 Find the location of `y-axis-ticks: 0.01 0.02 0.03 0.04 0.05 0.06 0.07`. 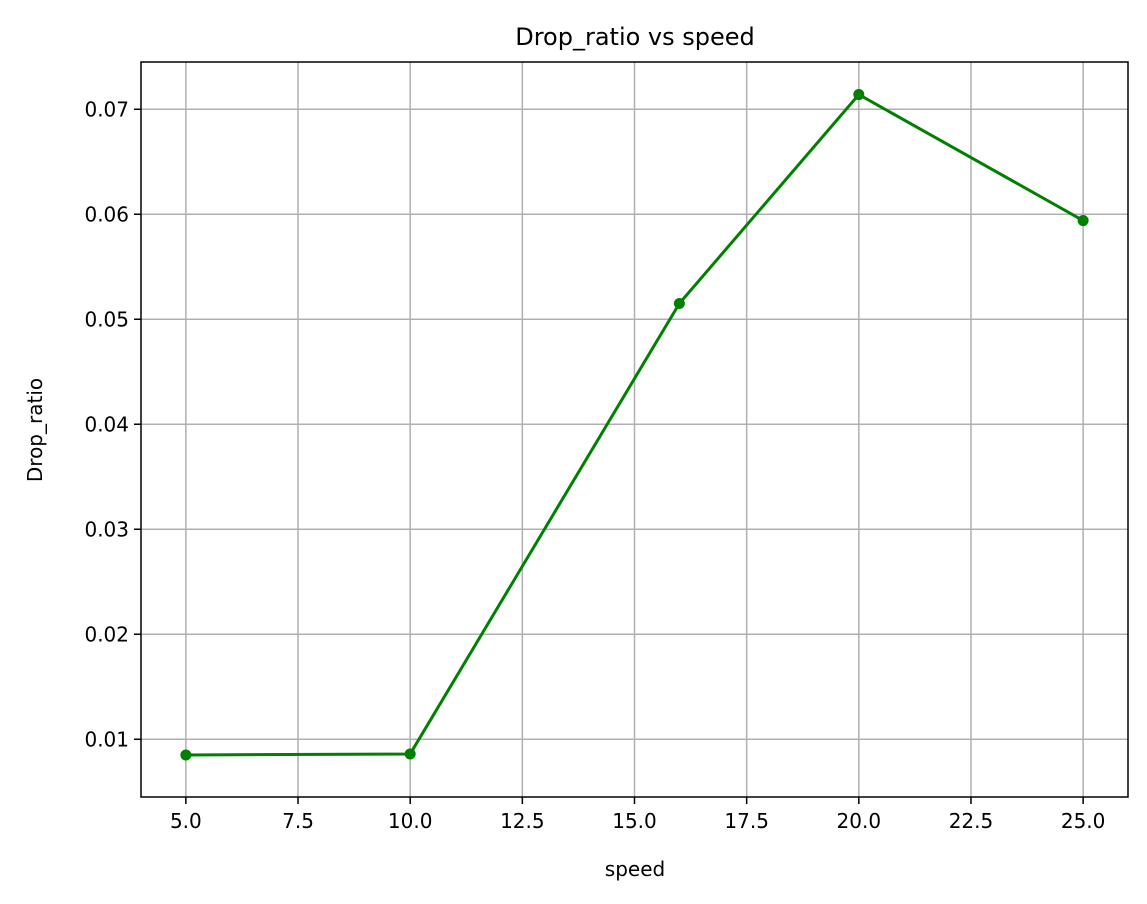

y-axis-ticks: 0.01 0.02 0.03 0.04 0.05 0.06 0.07 is located at coordinates (112, 424).